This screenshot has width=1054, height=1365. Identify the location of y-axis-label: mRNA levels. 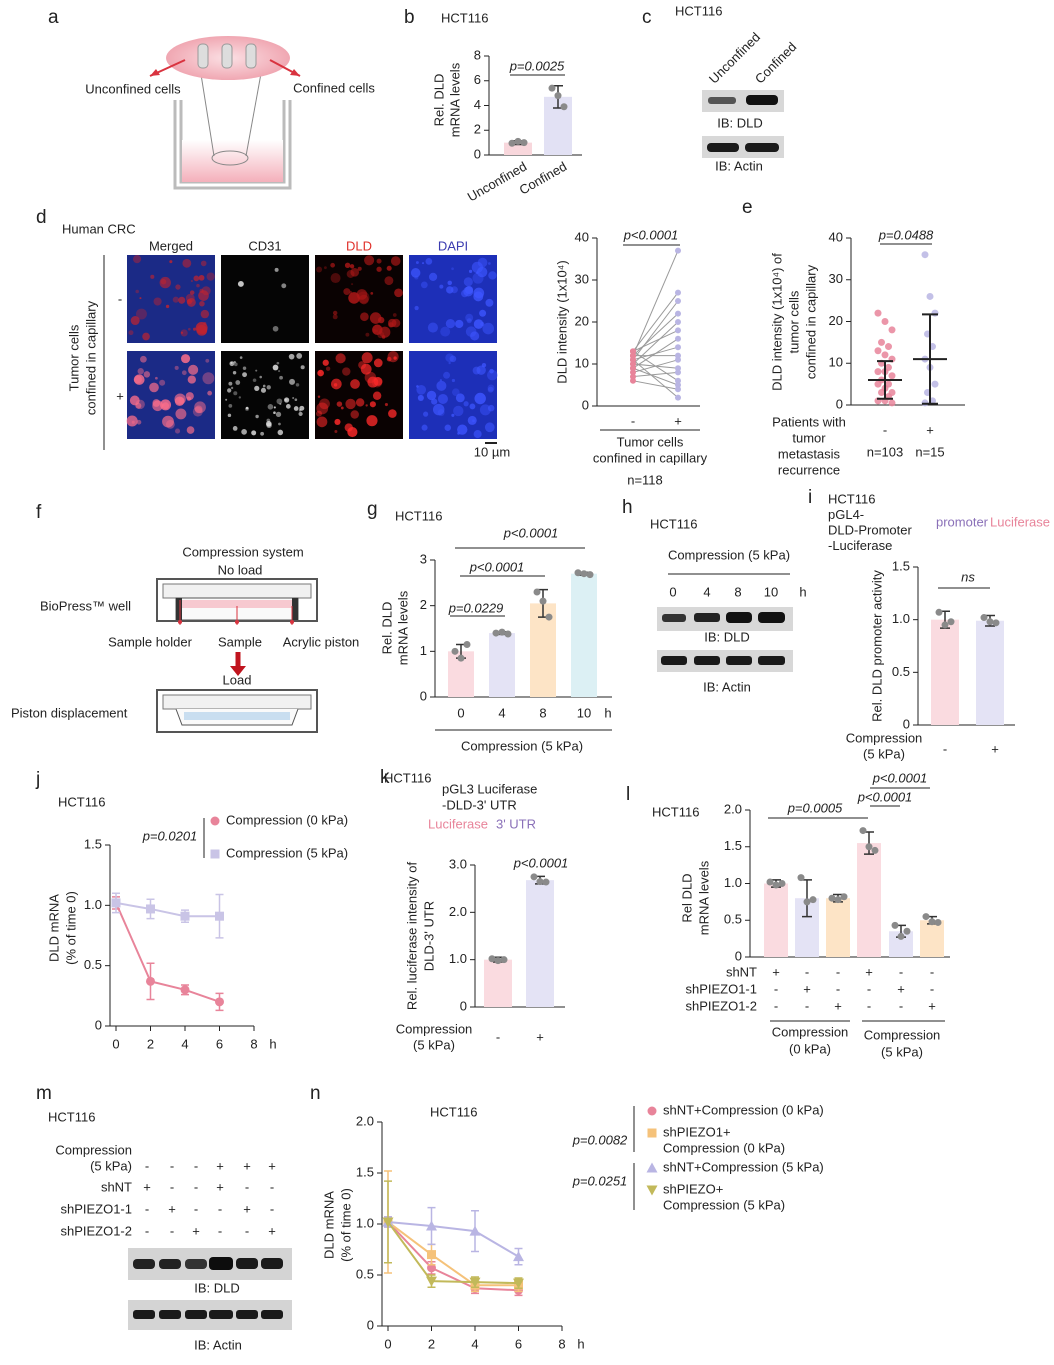
(402, 627).